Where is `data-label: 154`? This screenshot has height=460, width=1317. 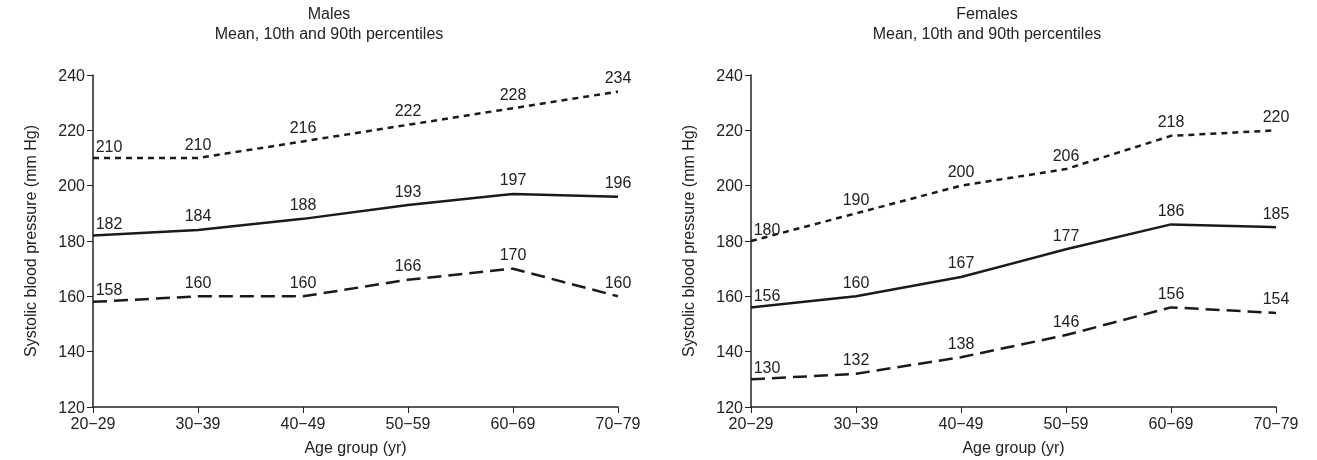
data-label: 154 is located at coordinates (1276, 299).